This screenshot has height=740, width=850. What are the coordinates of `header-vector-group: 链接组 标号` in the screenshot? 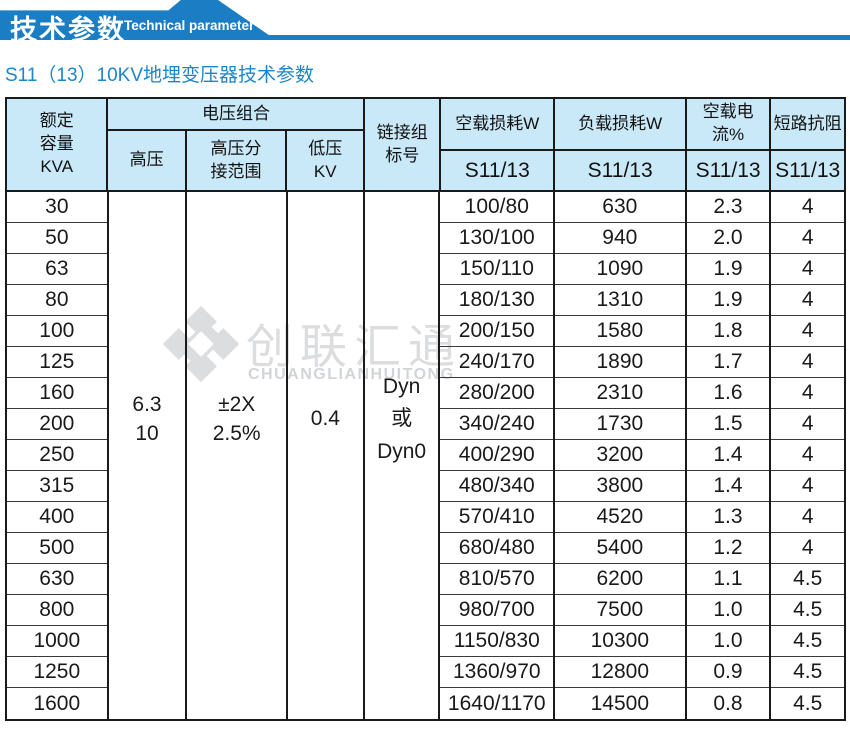 It's located at (403, 144).